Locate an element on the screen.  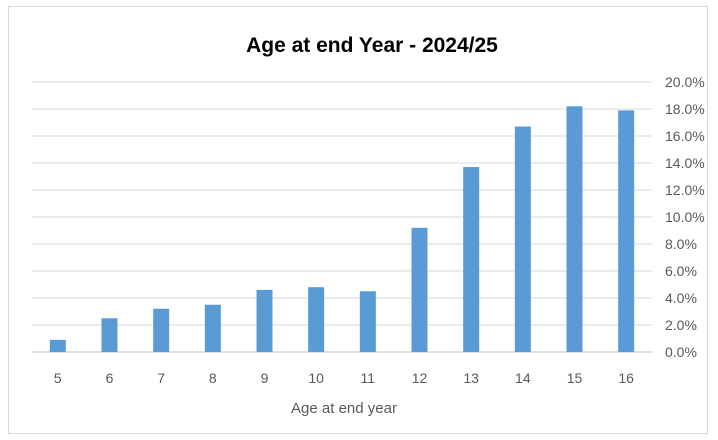
x-tick-label: 6 is located at coordinates (110, 378).